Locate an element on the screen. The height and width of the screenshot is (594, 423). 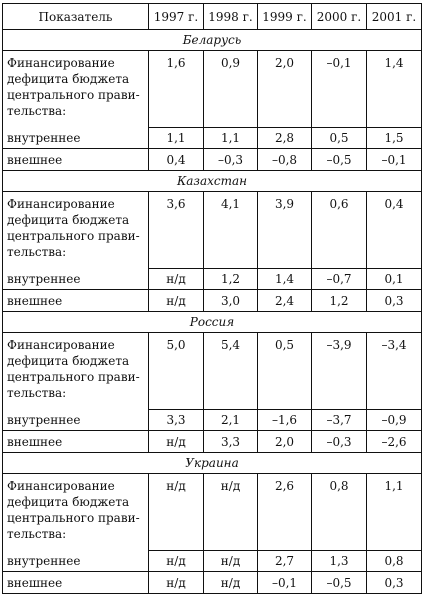
country-name: Россия is located at coordinates (212, 322).